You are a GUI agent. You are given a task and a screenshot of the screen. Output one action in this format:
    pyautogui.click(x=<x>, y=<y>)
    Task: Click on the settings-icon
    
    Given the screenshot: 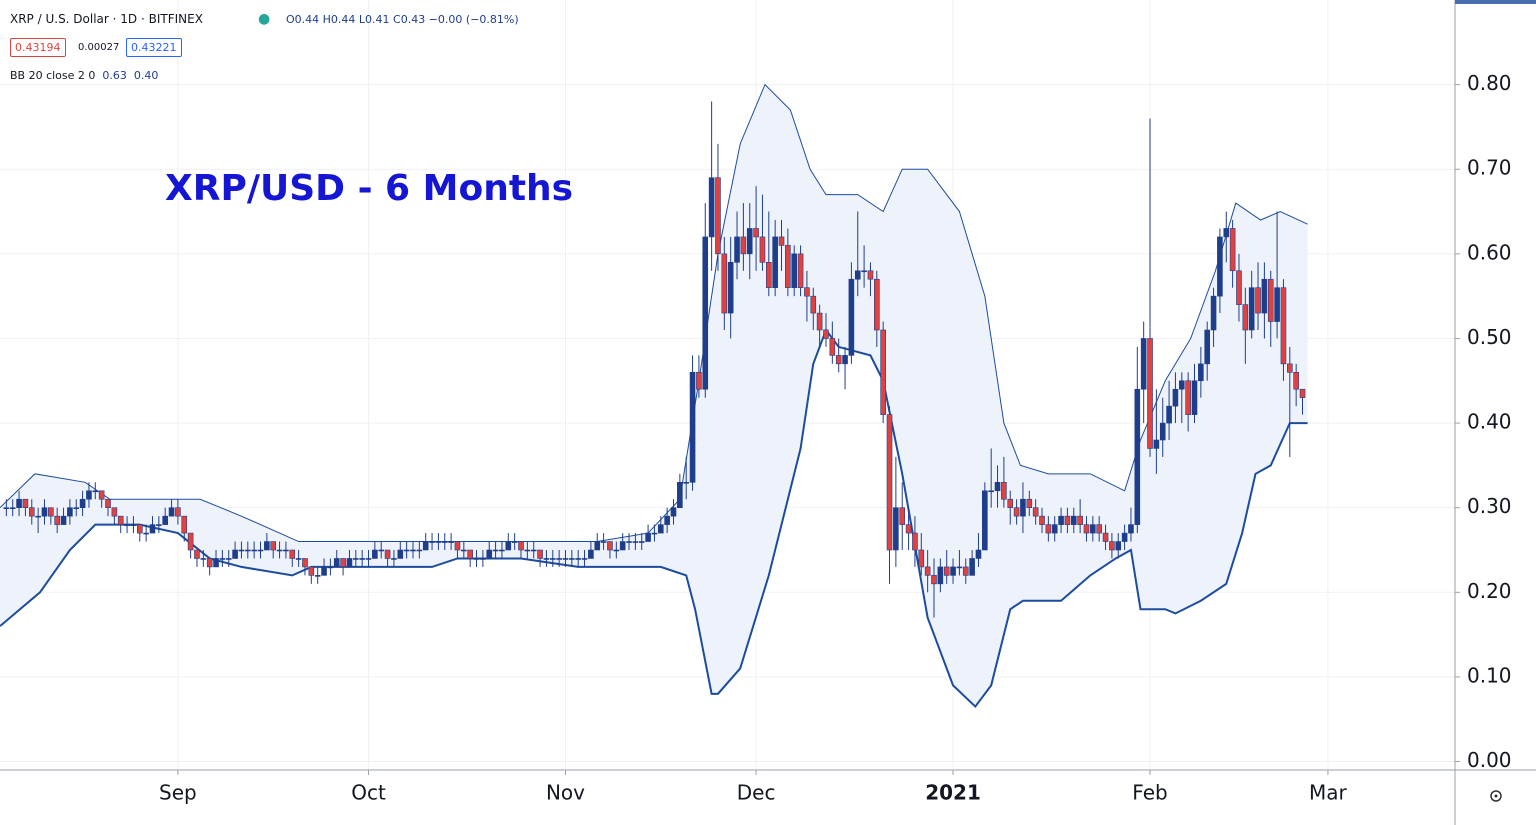 What is the action you would take?
    pyautogui.click(x=1496, y=796)
    